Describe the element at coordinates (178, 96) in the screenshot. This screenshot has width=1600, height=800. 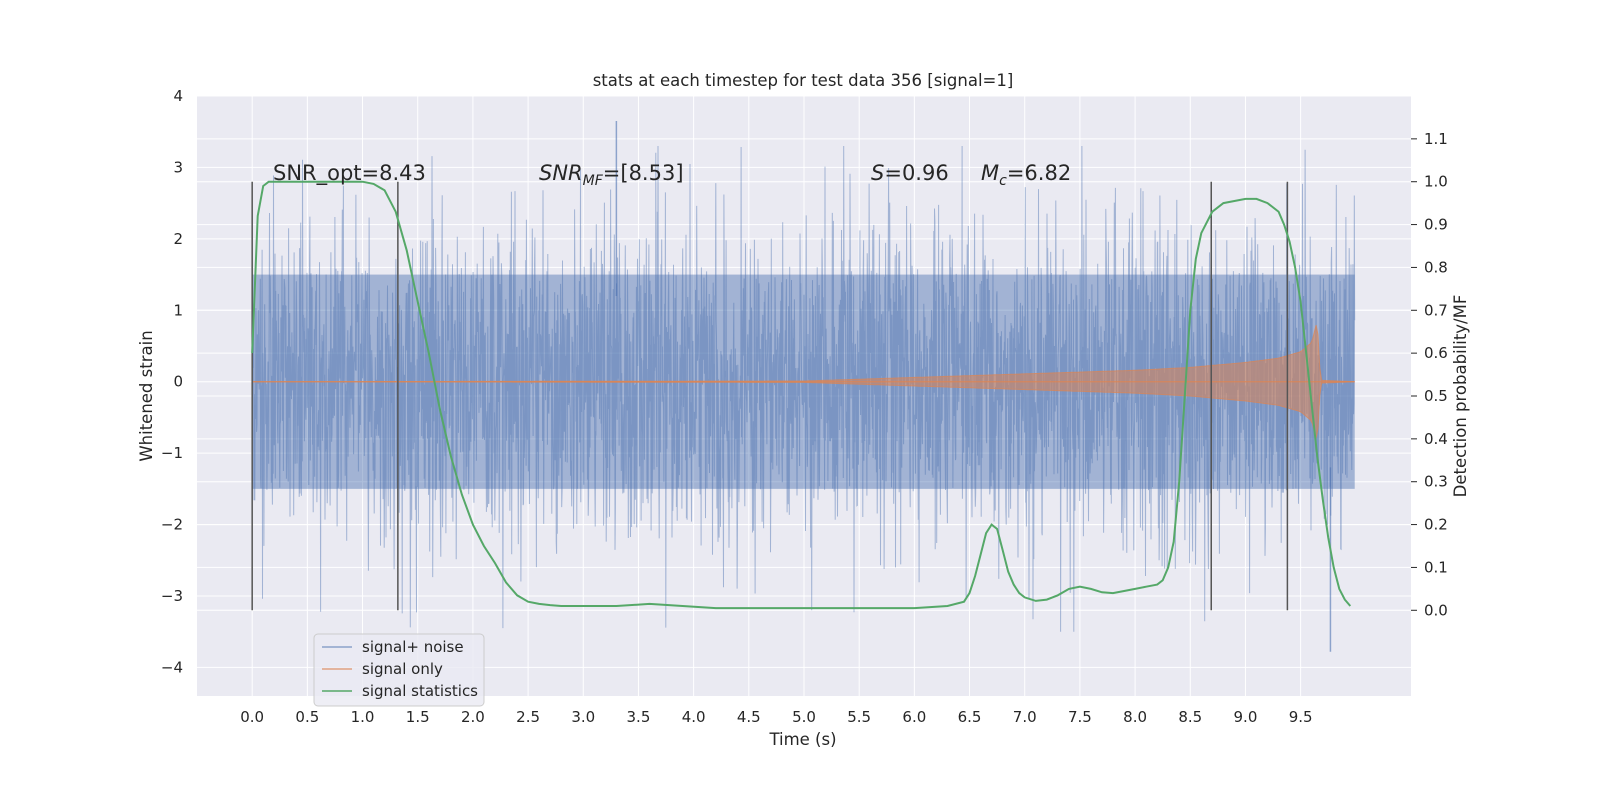
I see `y-tick-label: 4` at that location.